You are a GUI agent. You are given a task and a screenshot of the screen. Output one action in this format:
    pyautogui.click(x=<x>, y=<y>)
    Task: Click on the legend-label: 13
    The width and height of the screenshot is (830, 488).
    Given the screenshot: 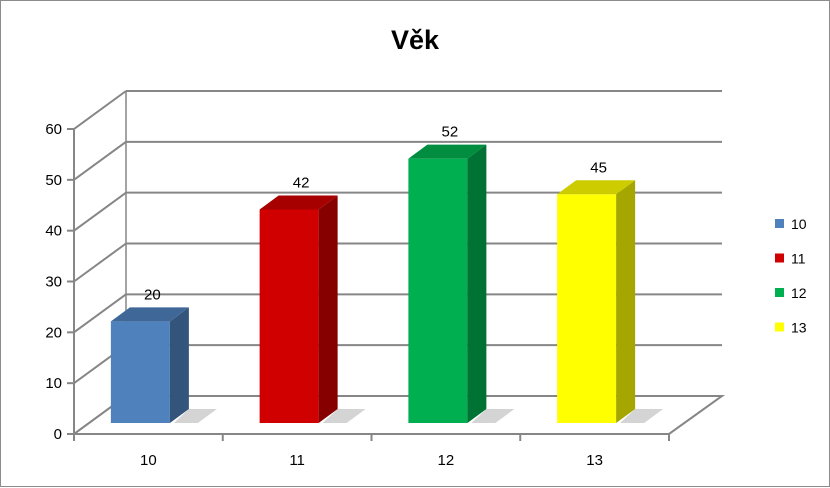 What is the action you would take?
    pyautogui.click(x=799, y=328)
    